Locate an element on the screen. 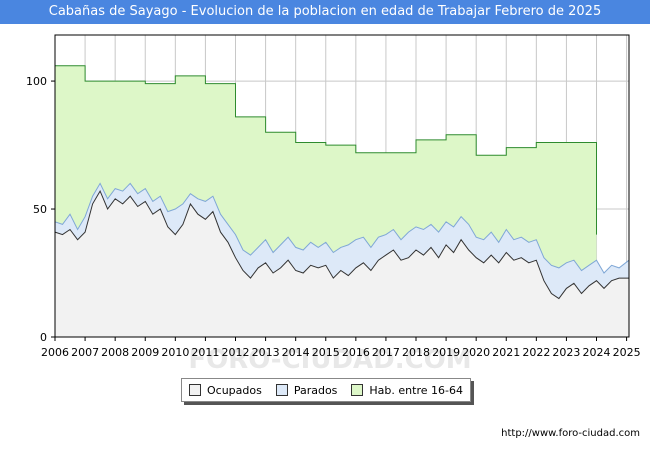 The image size is (650, 450). x-tick-label-2012: 2012 is located at coordinates (236, 352).